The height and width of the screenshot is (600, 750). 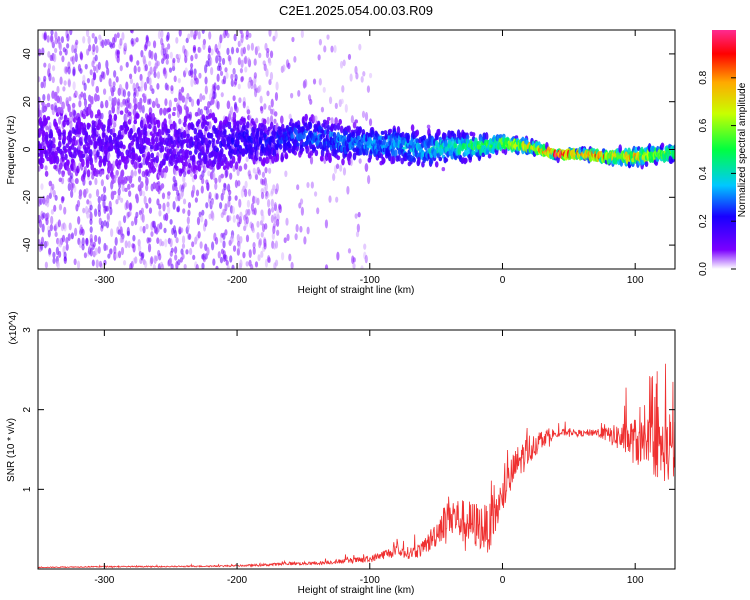 I want to click on spectrogram-x-tick-label: -100, so click(x=370, y=280).